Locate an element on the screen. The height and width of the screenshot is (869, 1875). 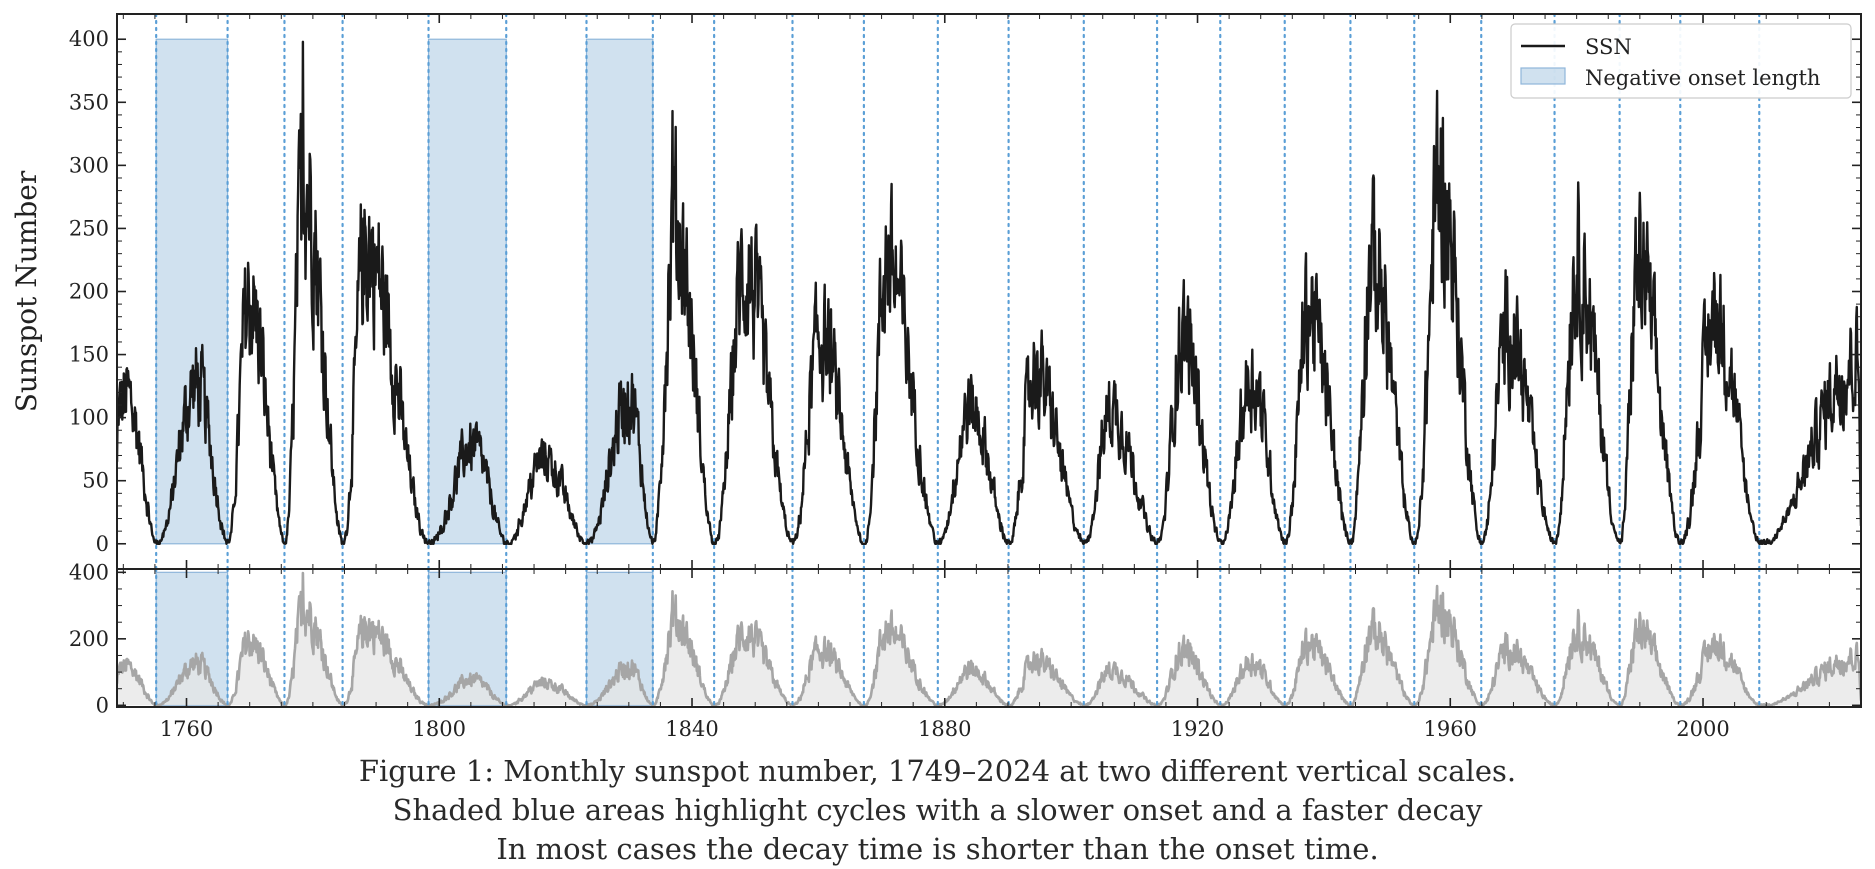
lower-y-tick-label-2: 400 is located at coordinates (89, 572).